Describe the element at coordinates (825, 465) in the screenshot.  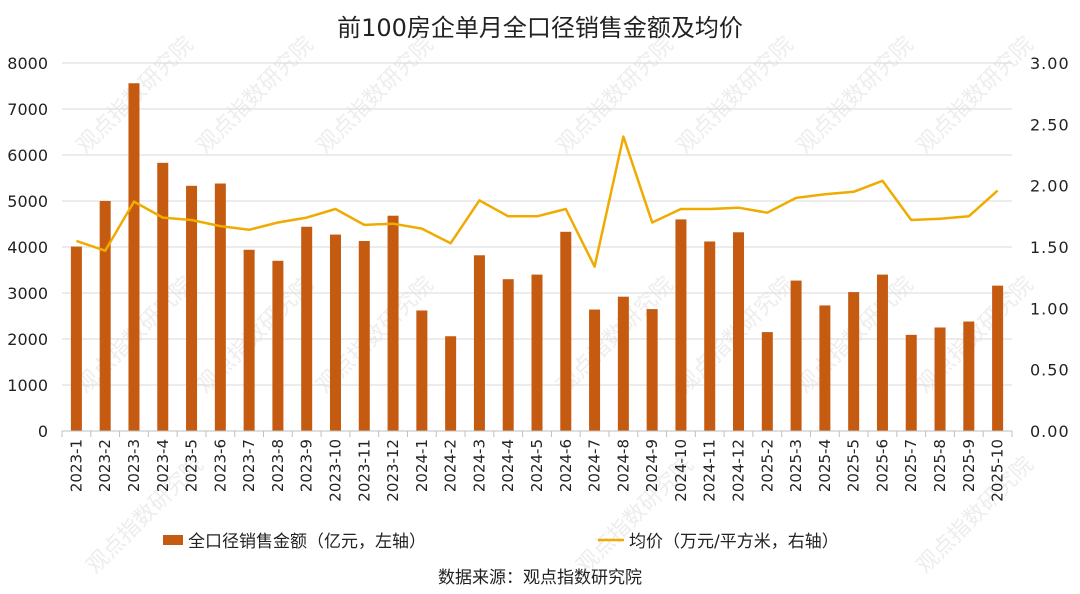
I see `x-axis-tick-label: 2025-4` at that location.